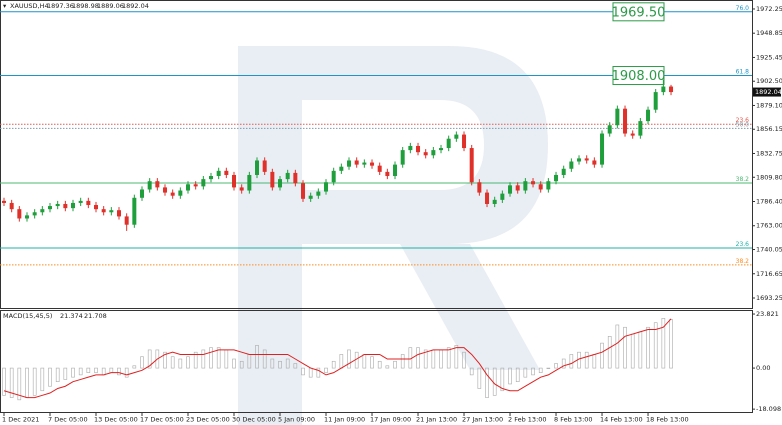 Image resolution: width=782 pixels, height=425 pixels. What do you see at coordinates (639, 12) in the screenshot?
I see `price-box-label: 1969.50` at bounding box center [639, 12].